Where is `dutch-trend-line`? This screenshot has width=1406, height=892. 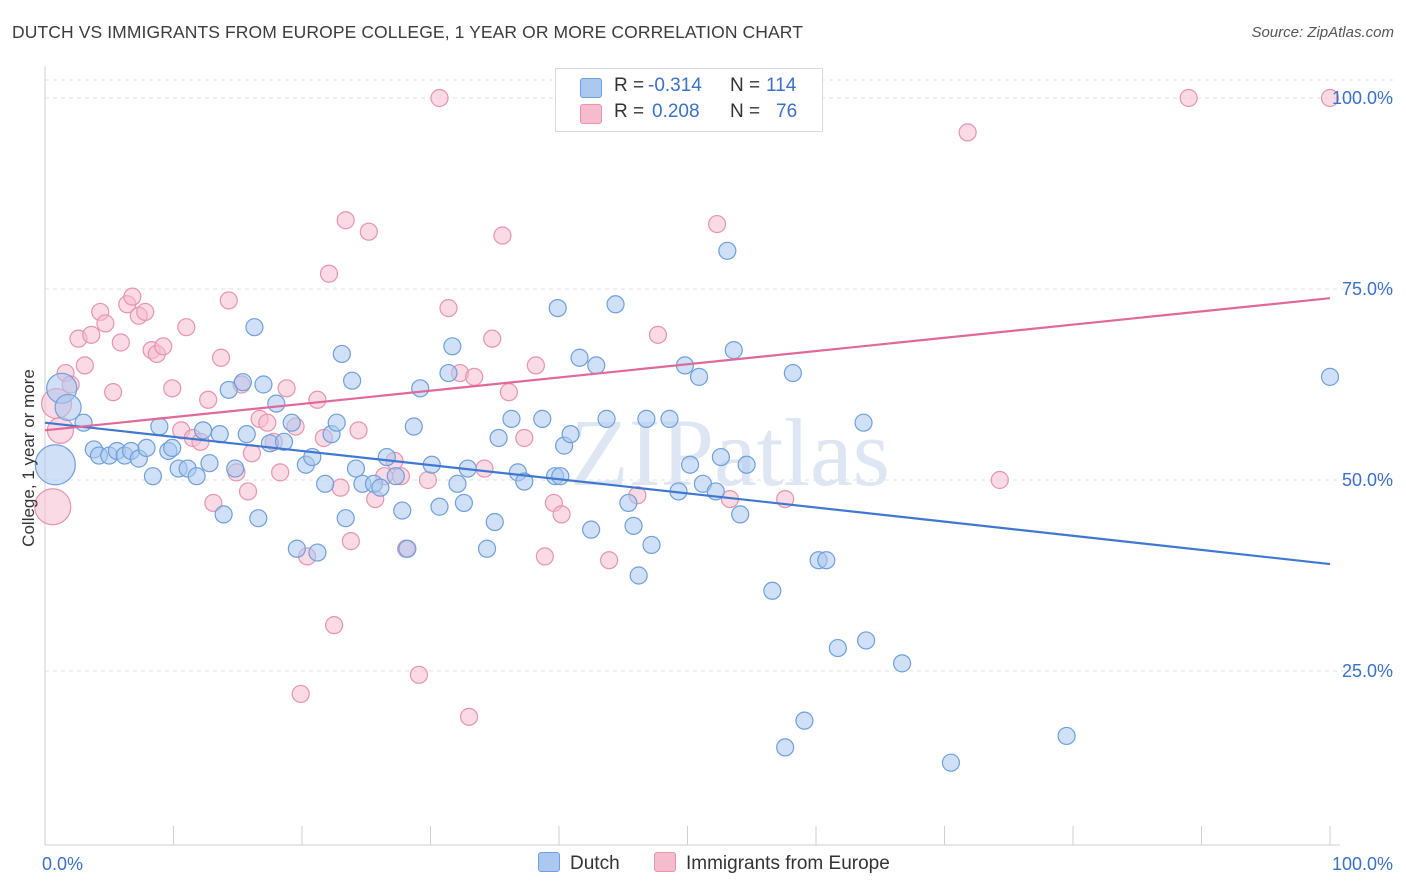
dutch-trend-line is located at coordinates (687, 493).